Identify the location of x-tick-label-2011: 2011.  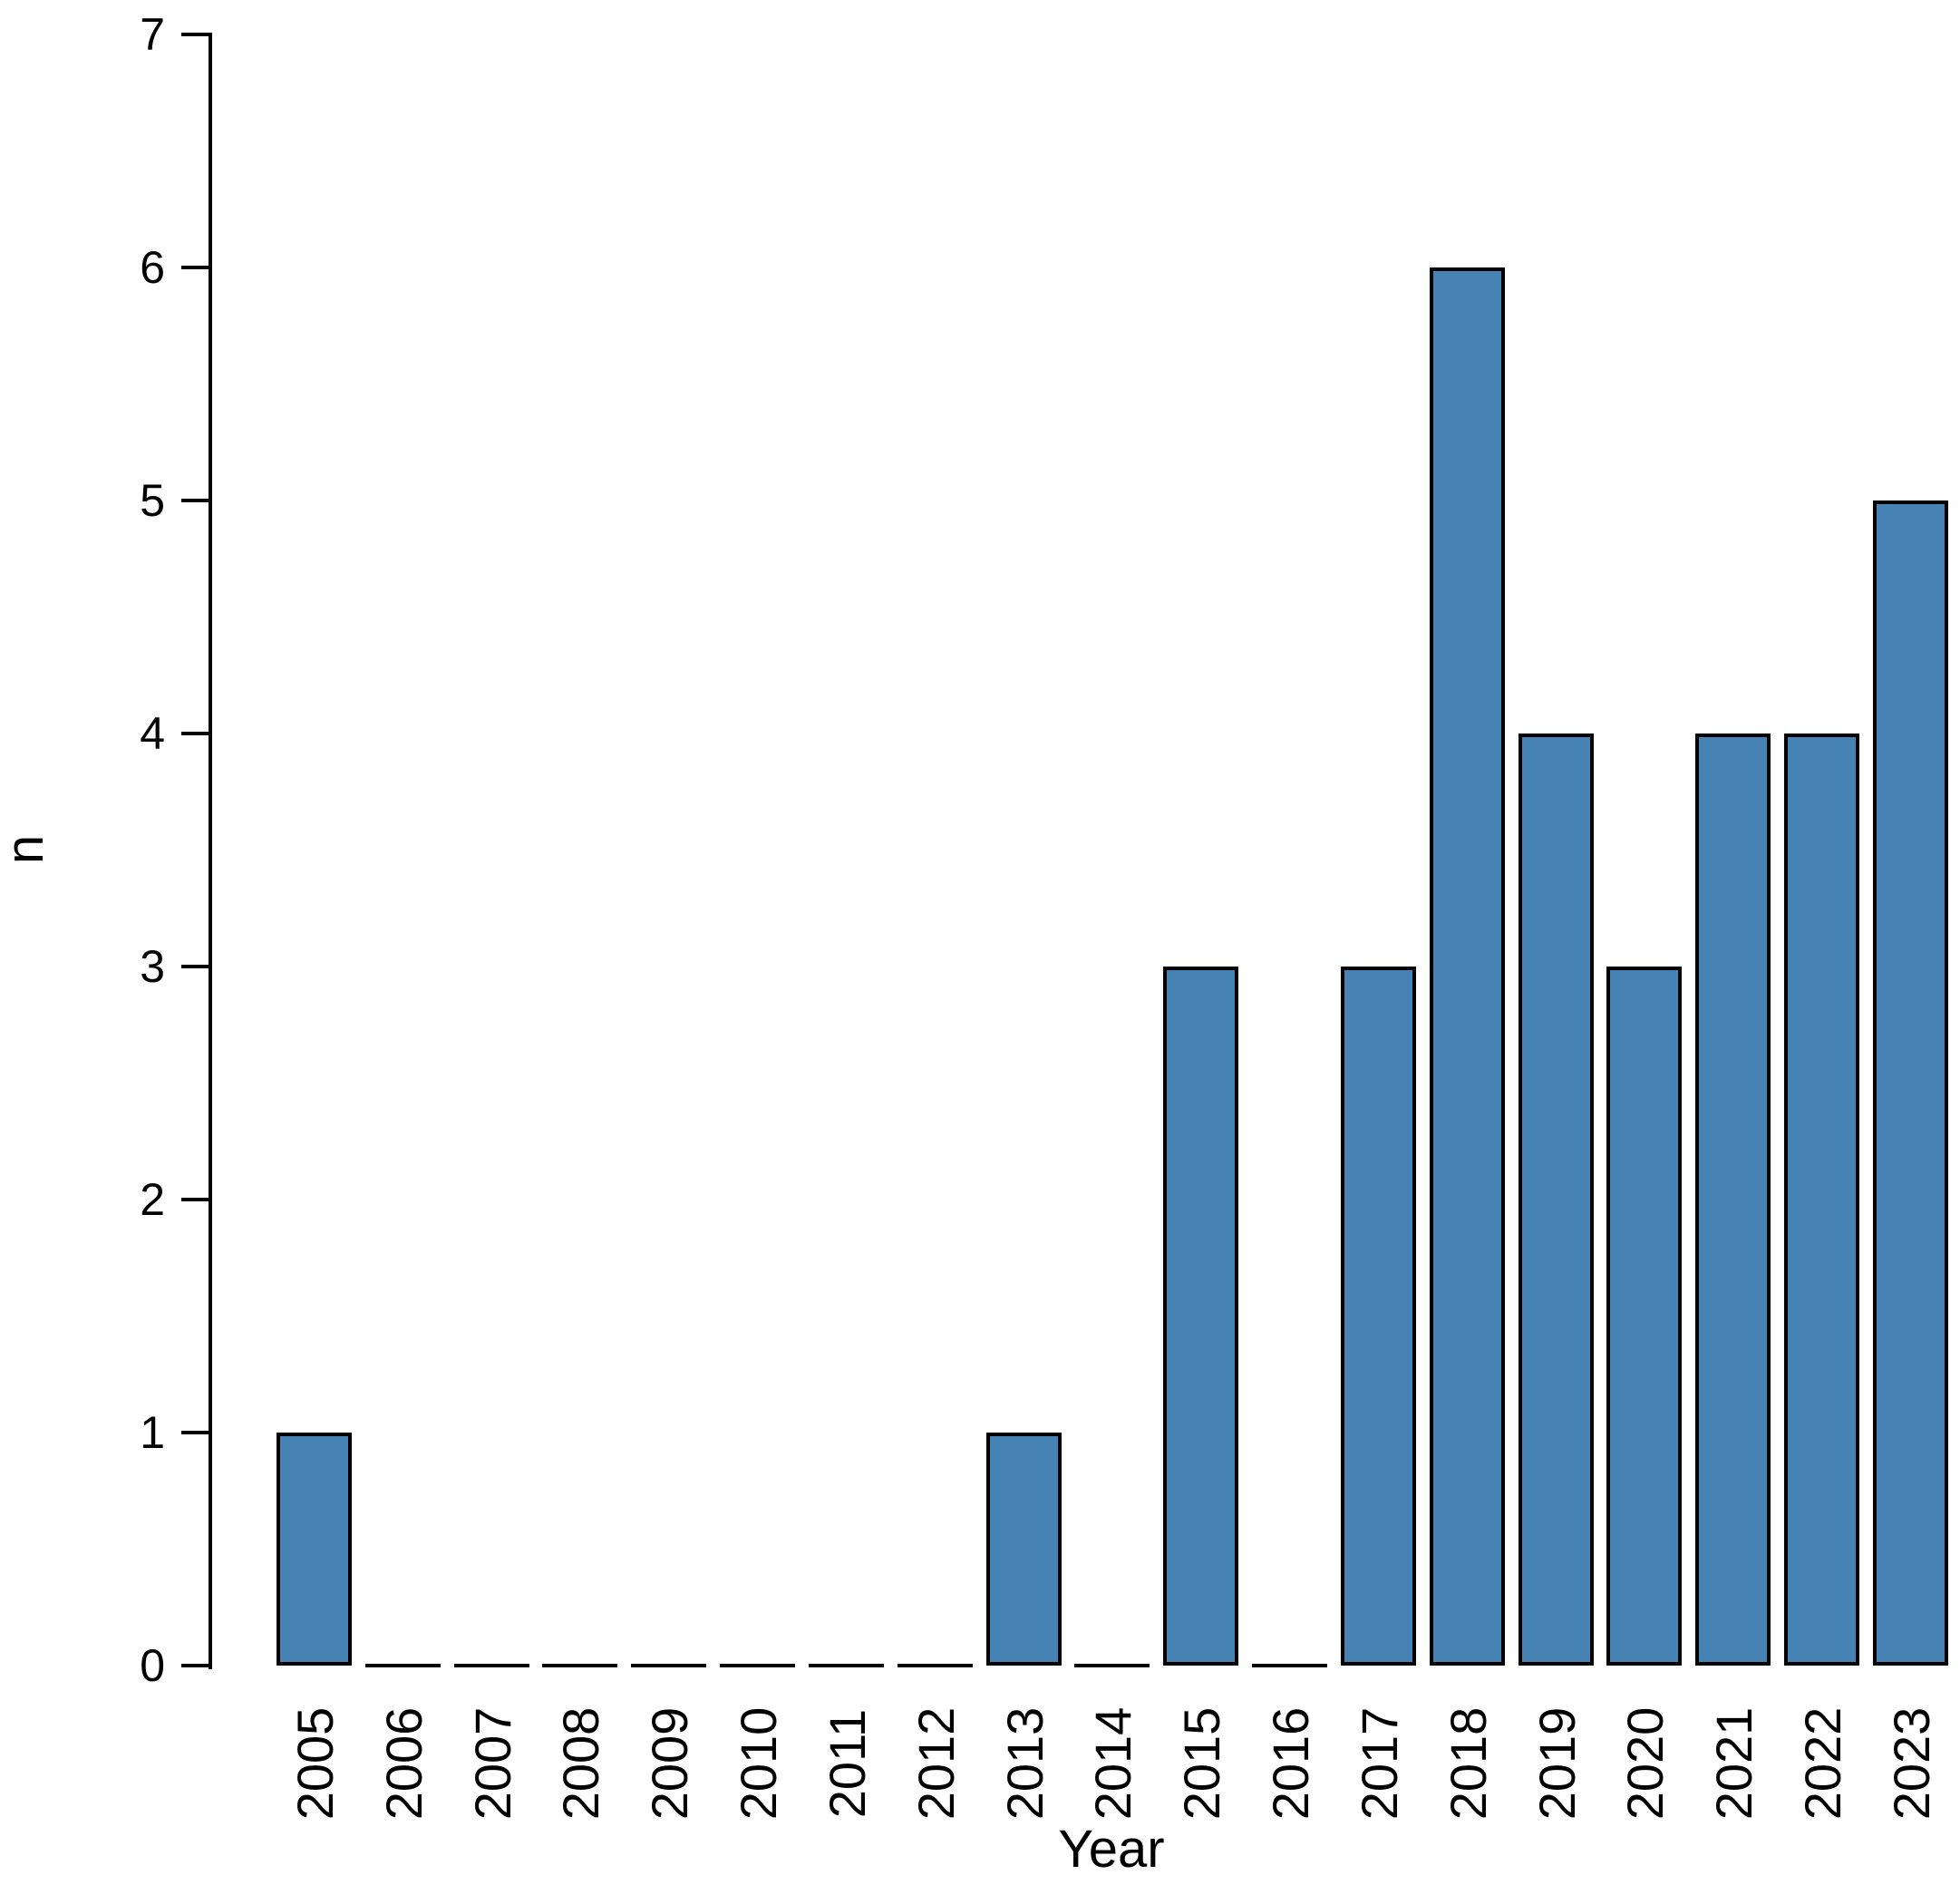
(846, 1763).